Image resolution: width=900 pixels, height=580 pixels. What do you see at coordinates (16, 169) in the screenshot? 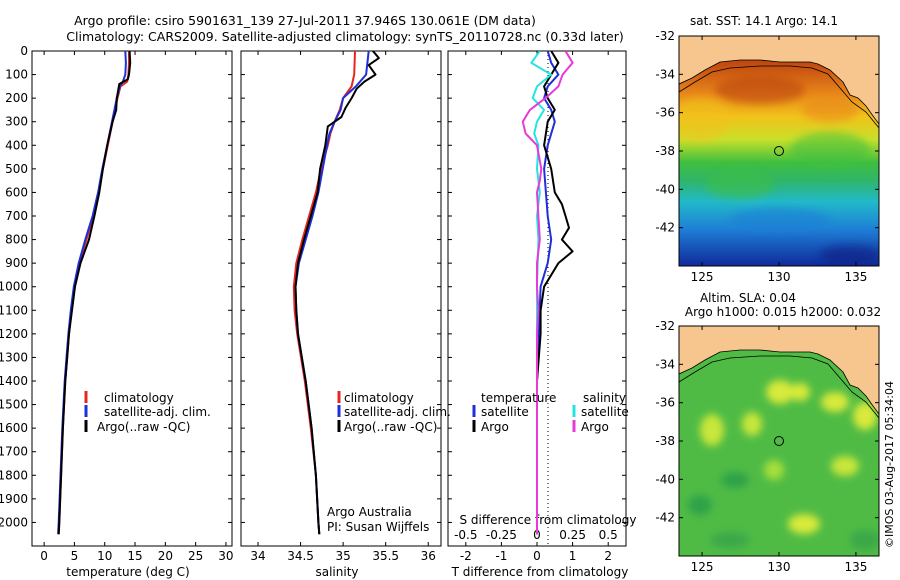
I see `depth-tick-label: 500` at bounding box center [16, 169].